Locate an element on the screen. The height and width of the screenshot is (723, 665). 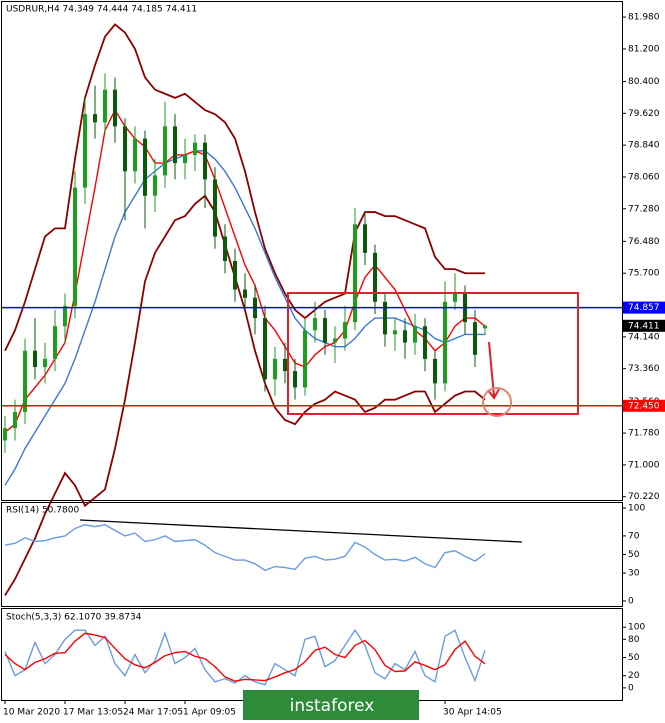
main-title: USDRUR,H4 74.349 74.444 74.185 74.411 is located at coordinates (101, 10).